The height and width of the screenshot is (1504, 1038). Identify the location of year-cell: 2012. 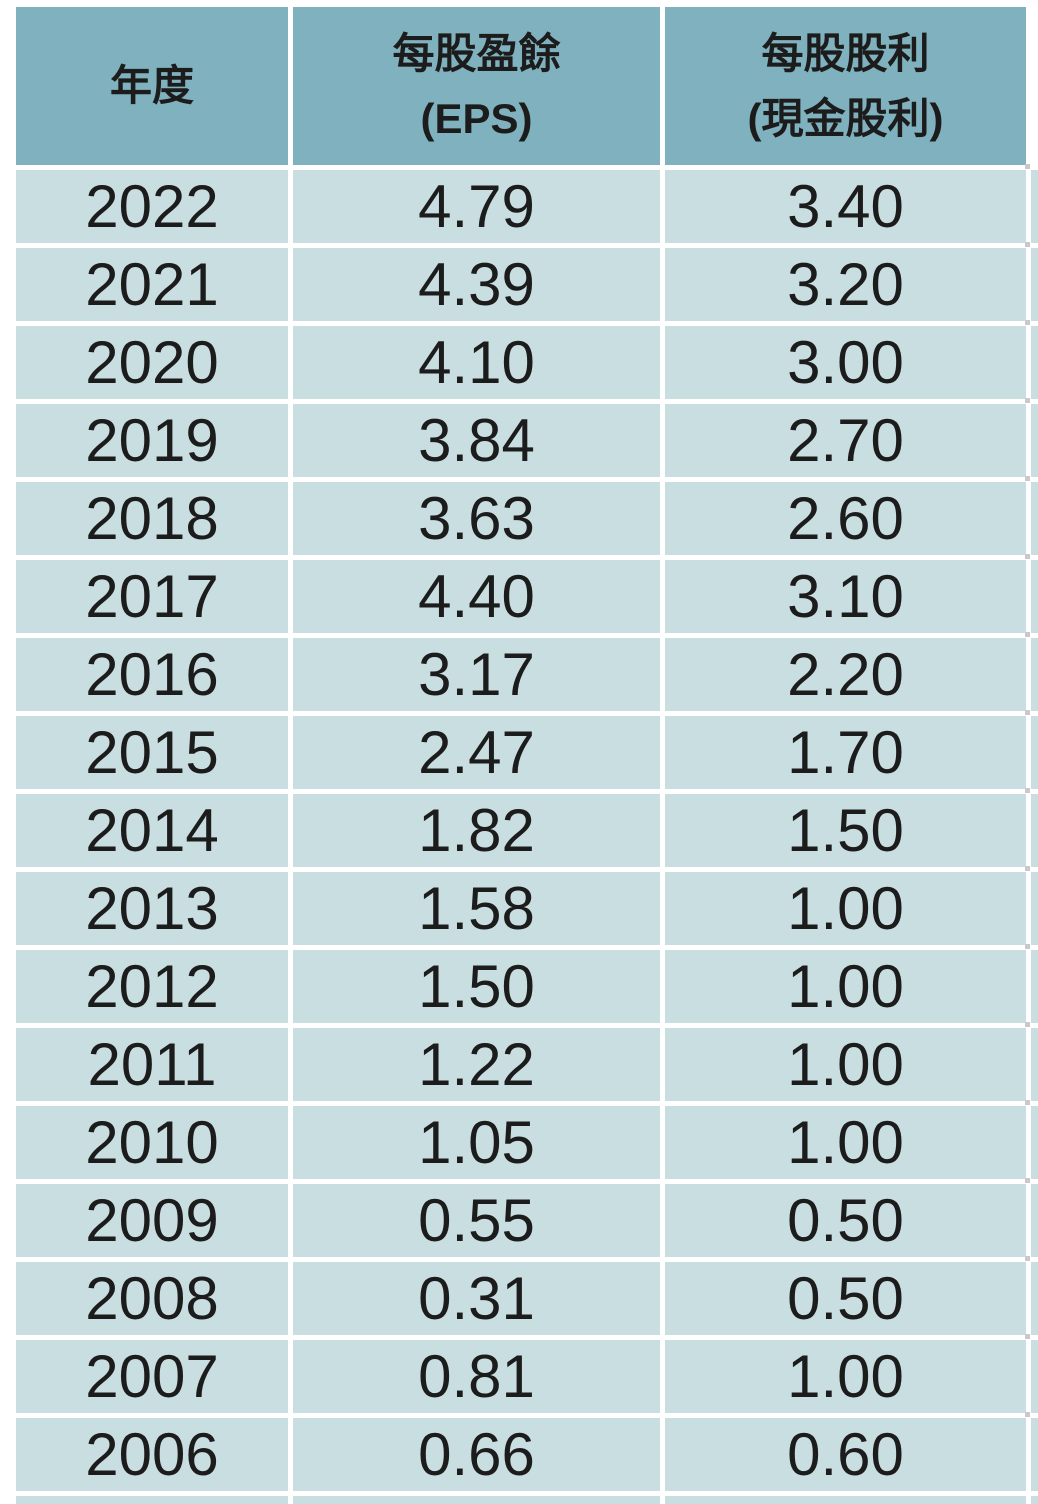
(152, 986).